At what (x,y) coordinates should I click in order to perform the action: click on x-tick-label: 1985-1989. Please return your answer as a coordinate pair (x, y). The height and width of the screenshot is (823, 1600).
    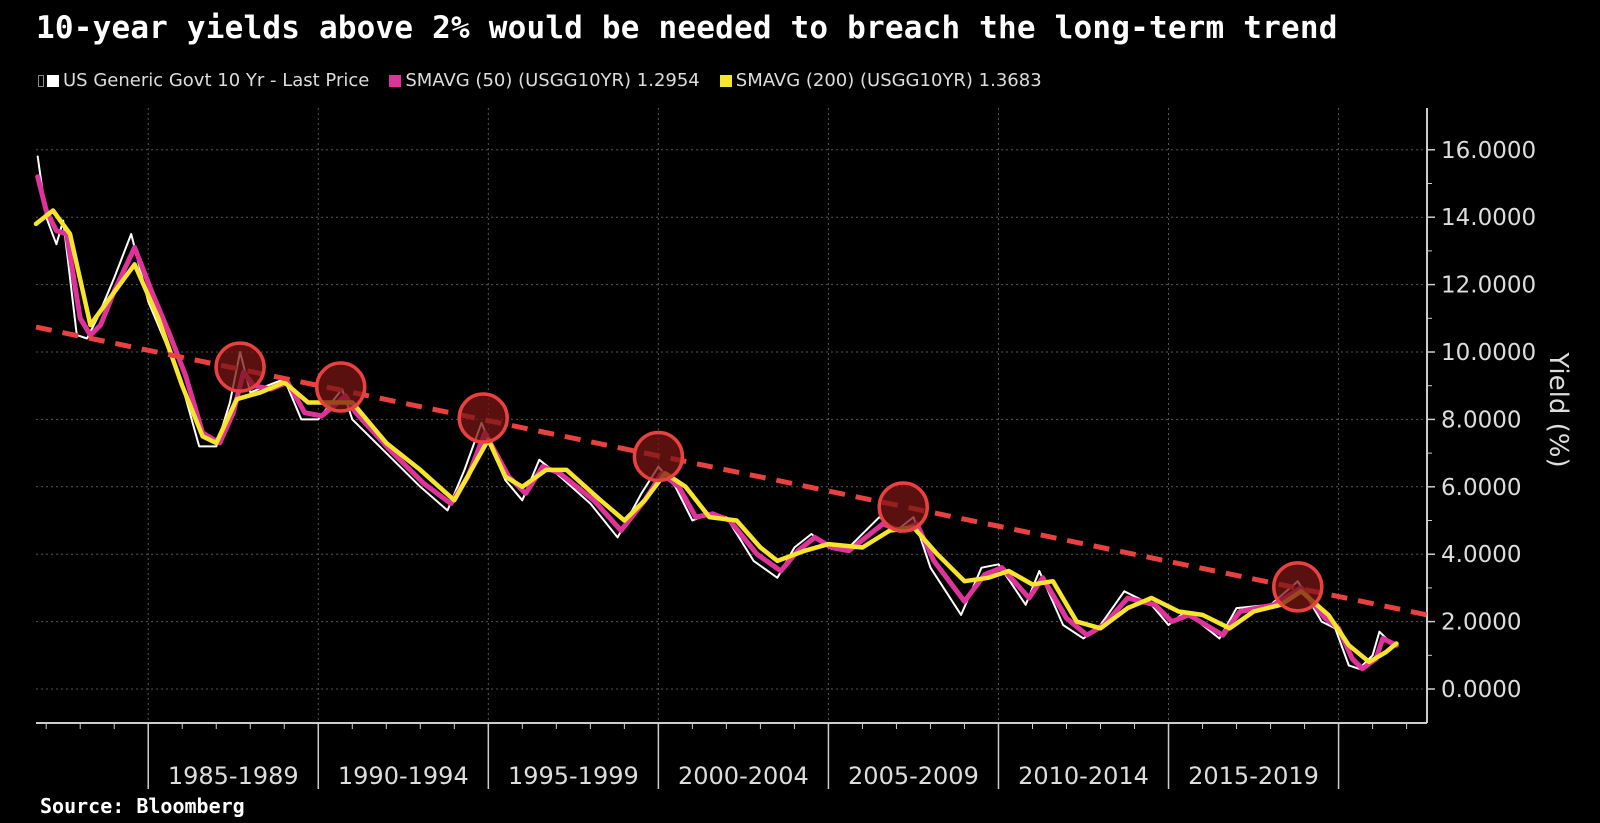
    Looking at the image, I should click on (233, 776).